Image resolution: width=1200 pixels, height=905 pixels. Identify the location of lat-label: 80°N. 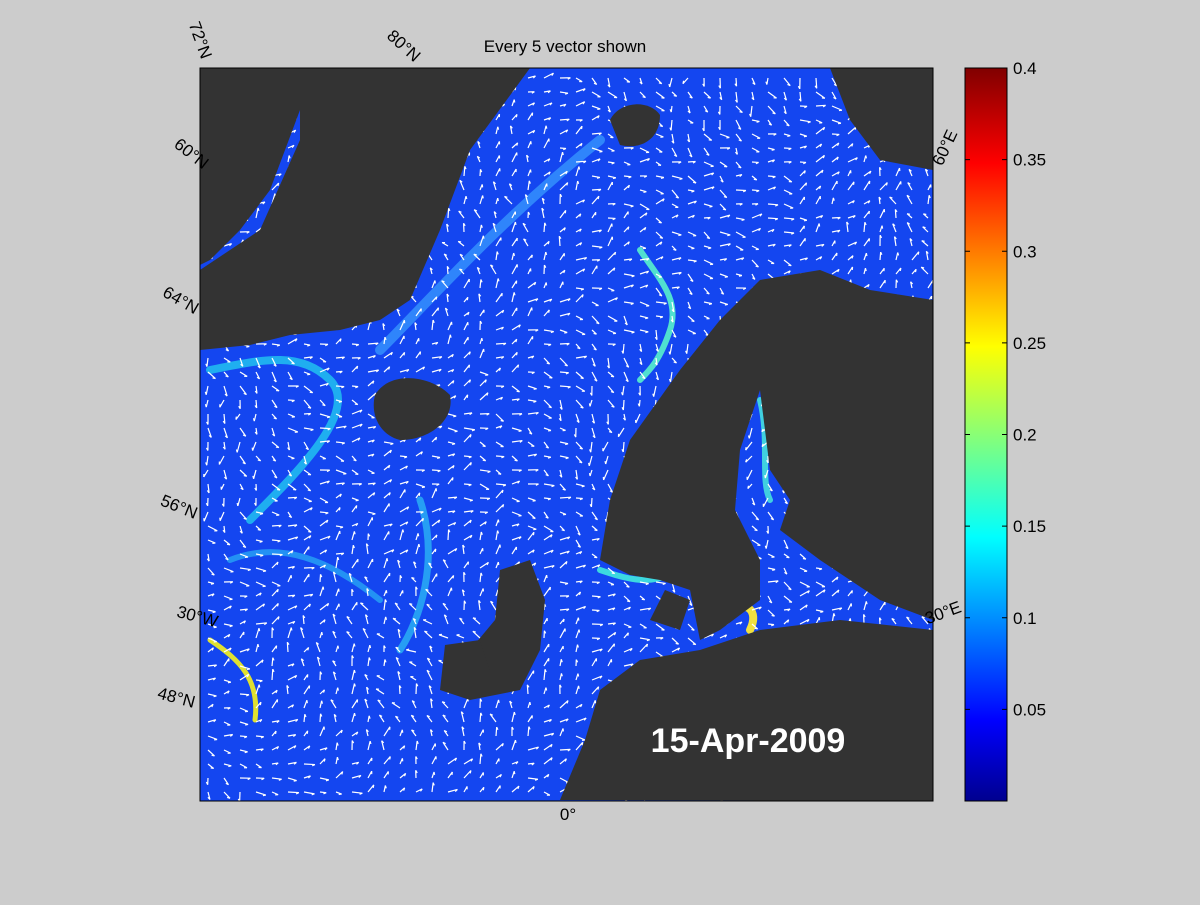
(403, 46).